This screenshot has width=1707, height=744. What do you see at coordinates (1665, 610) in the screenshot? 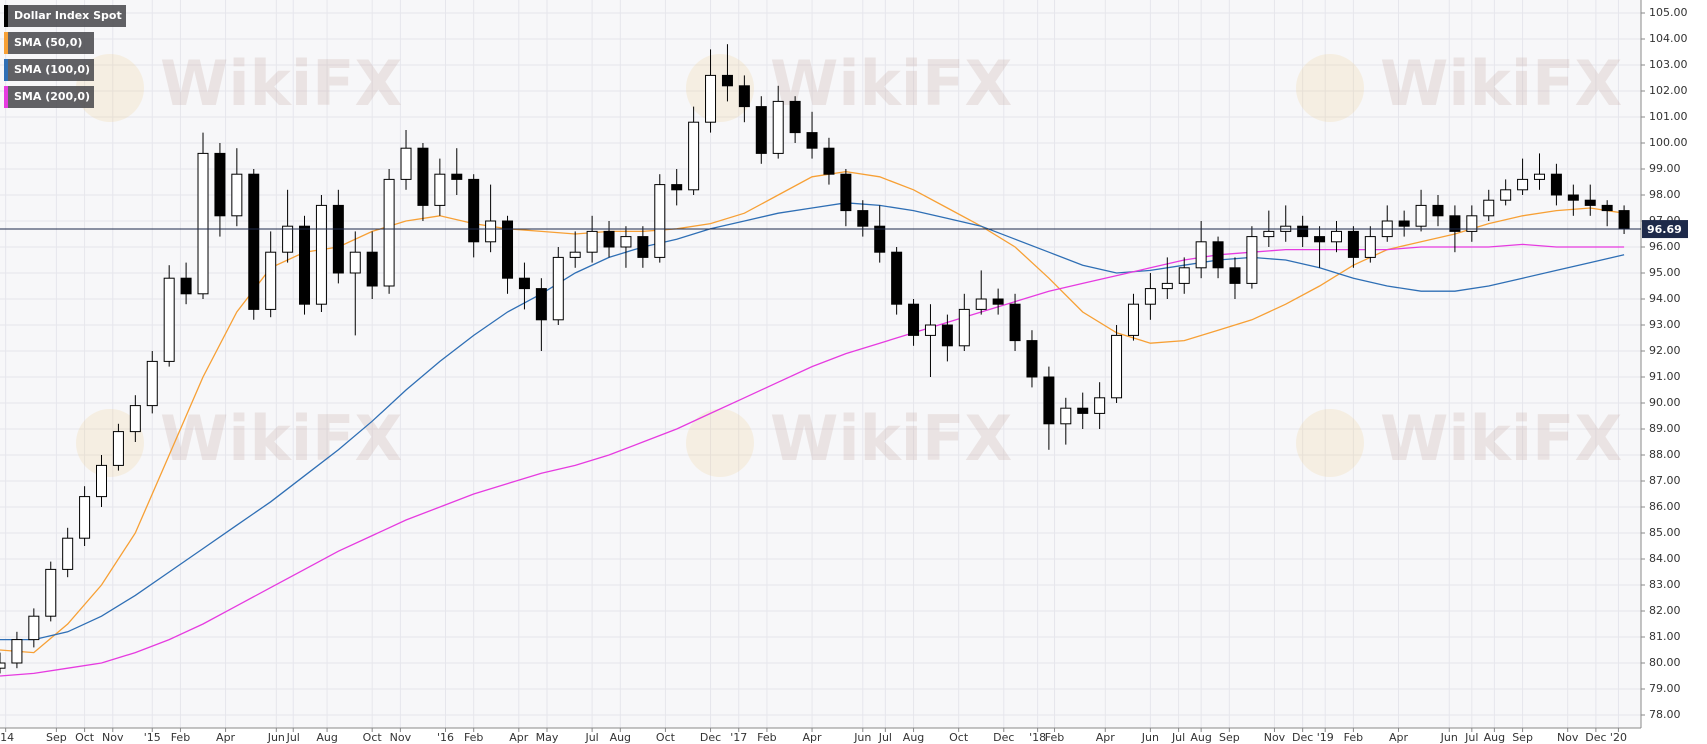
I see `y-tick-label: 82.00` at bounding box center [1665, 610].